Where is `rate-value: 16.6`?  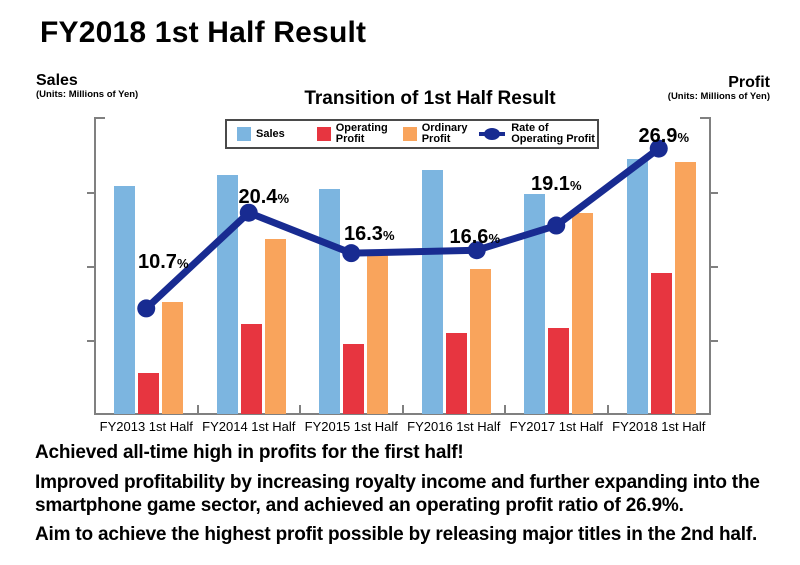
rate-value: 16.6 is located at coordinates (469, 237).